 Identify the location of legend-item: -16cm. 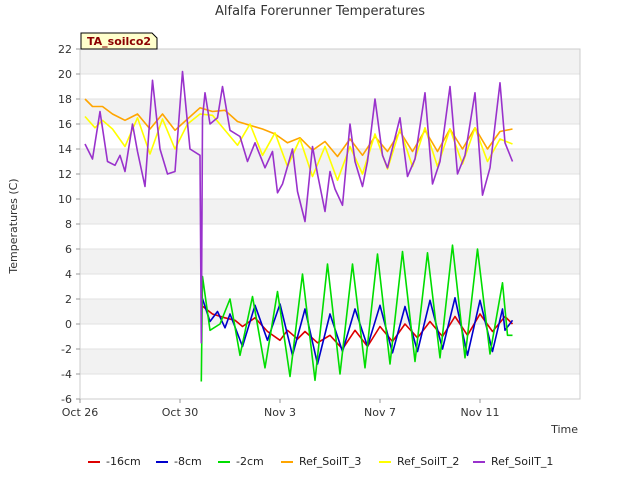
(114, 461).